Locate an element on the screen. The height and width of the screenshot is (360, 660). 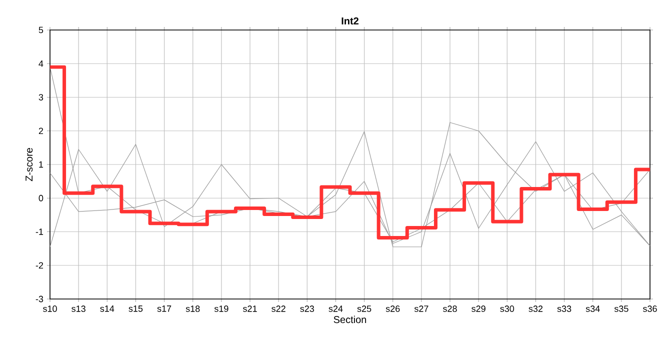
x-tick-label: s21 is located at coordinates (250, 309).